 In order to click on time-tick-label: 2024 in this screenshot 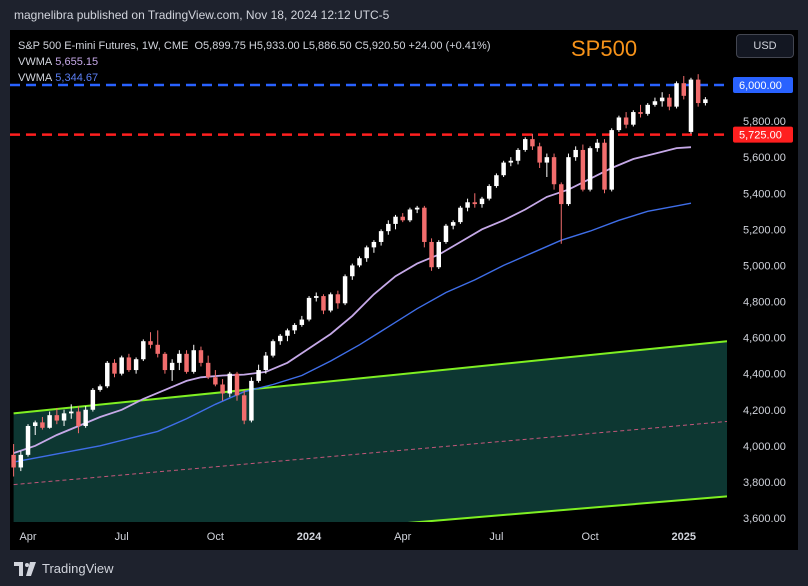, I will do `click(309, 537)`.